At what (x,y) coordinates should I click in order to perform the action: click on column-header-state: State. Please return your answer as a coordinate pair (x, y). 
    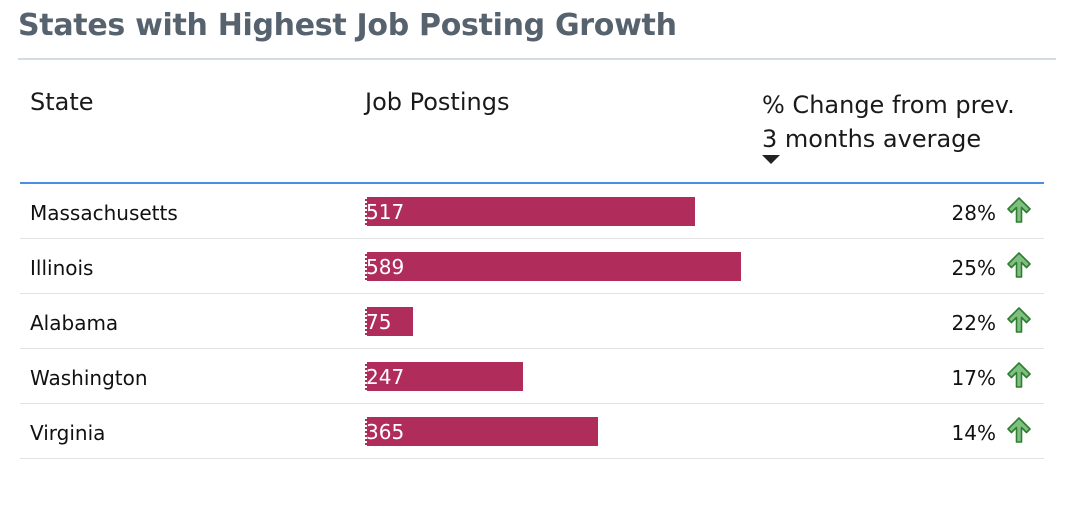
    Looking at the image, I should click on (62, 102).